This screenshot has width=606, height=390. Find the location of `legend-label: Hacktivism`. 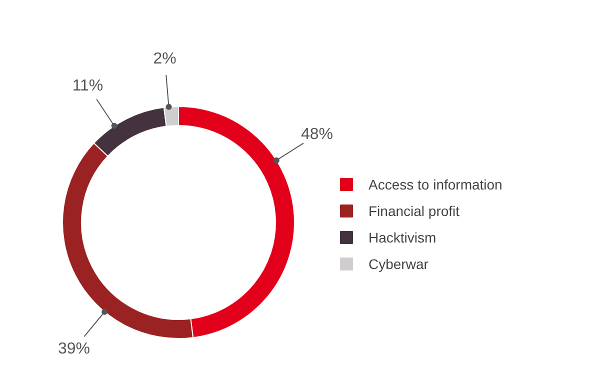

legend-label: Hacktivism is located at coordinates (402, 238).